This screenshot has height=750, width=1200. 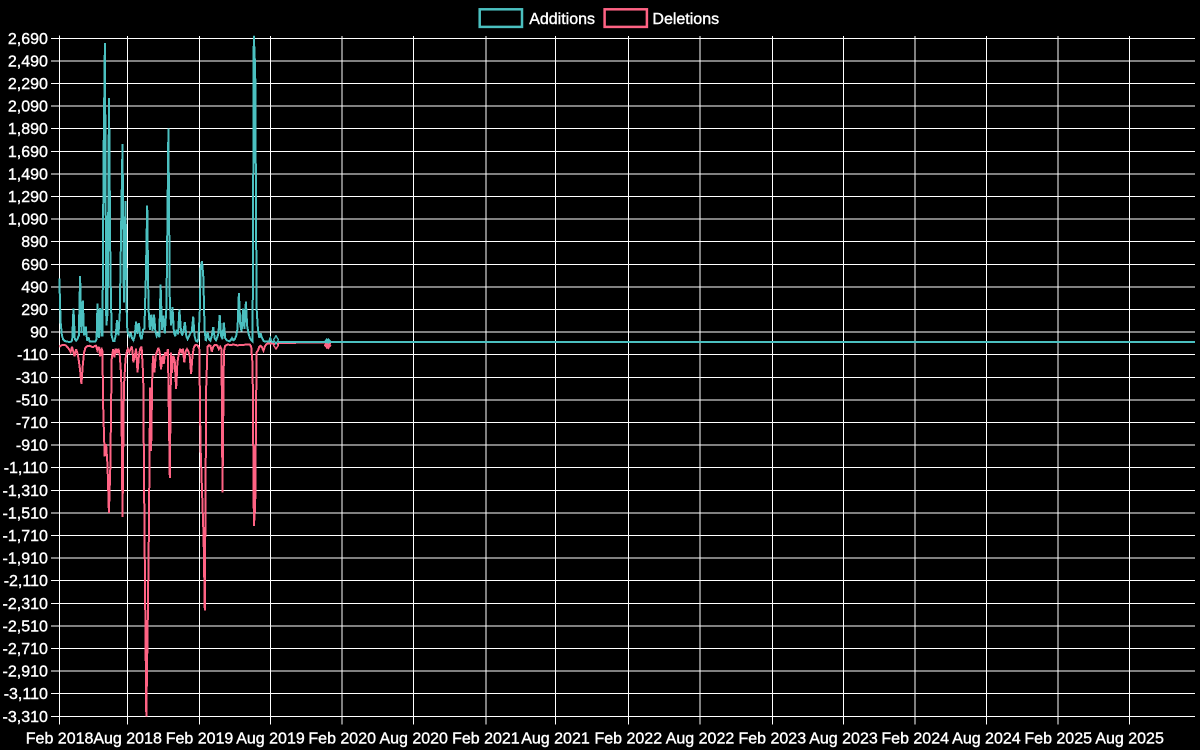 I want to click on svg-text: -1,510, so click(x=25, y=513).